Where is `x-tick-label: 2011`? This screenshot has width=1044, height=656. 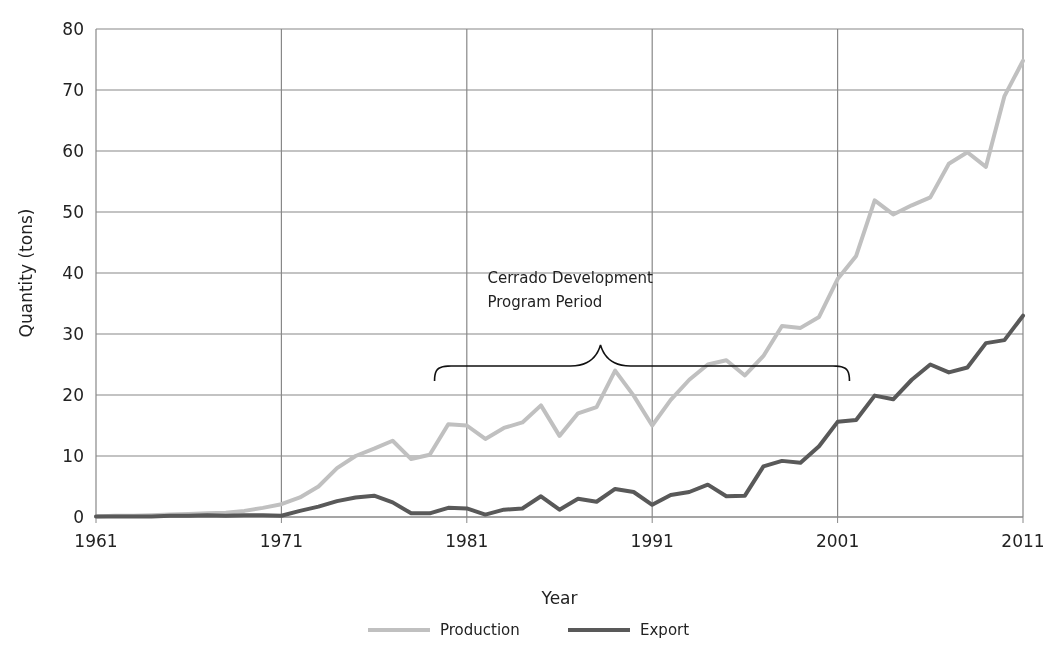
x-tick-label: 2011 is located at coordinates (1022, 541).